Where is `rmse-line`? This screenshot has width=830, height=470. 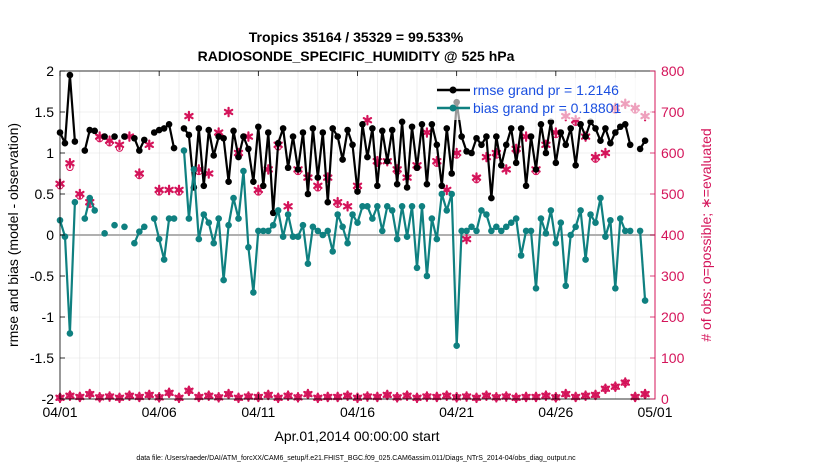
rmse-line is located at coordinates (67, 109).